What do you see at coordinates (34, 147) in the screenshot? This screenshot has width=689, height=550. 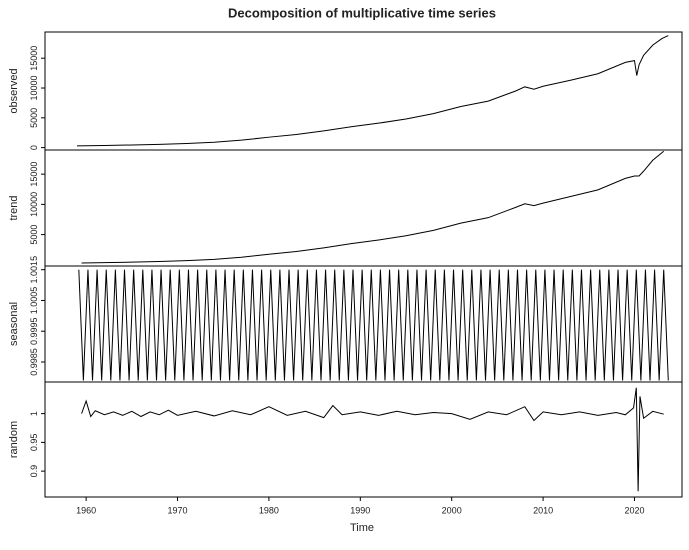 I see `y-tick-label: 0` at bounding box center [34, 147].